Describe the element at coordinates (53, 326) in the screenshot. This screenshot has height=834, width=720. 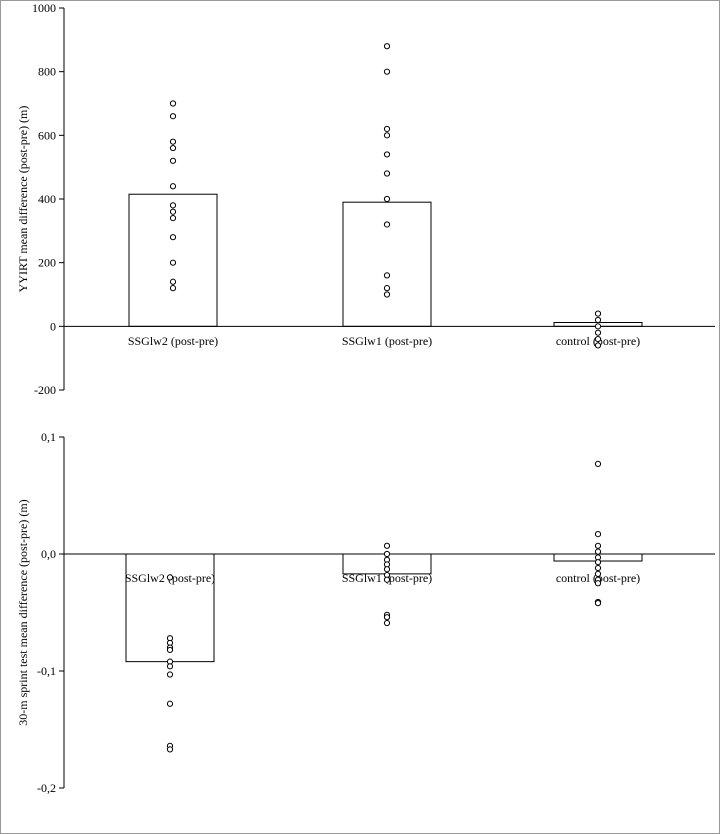
I see `y-tick-label: 0` at that location.